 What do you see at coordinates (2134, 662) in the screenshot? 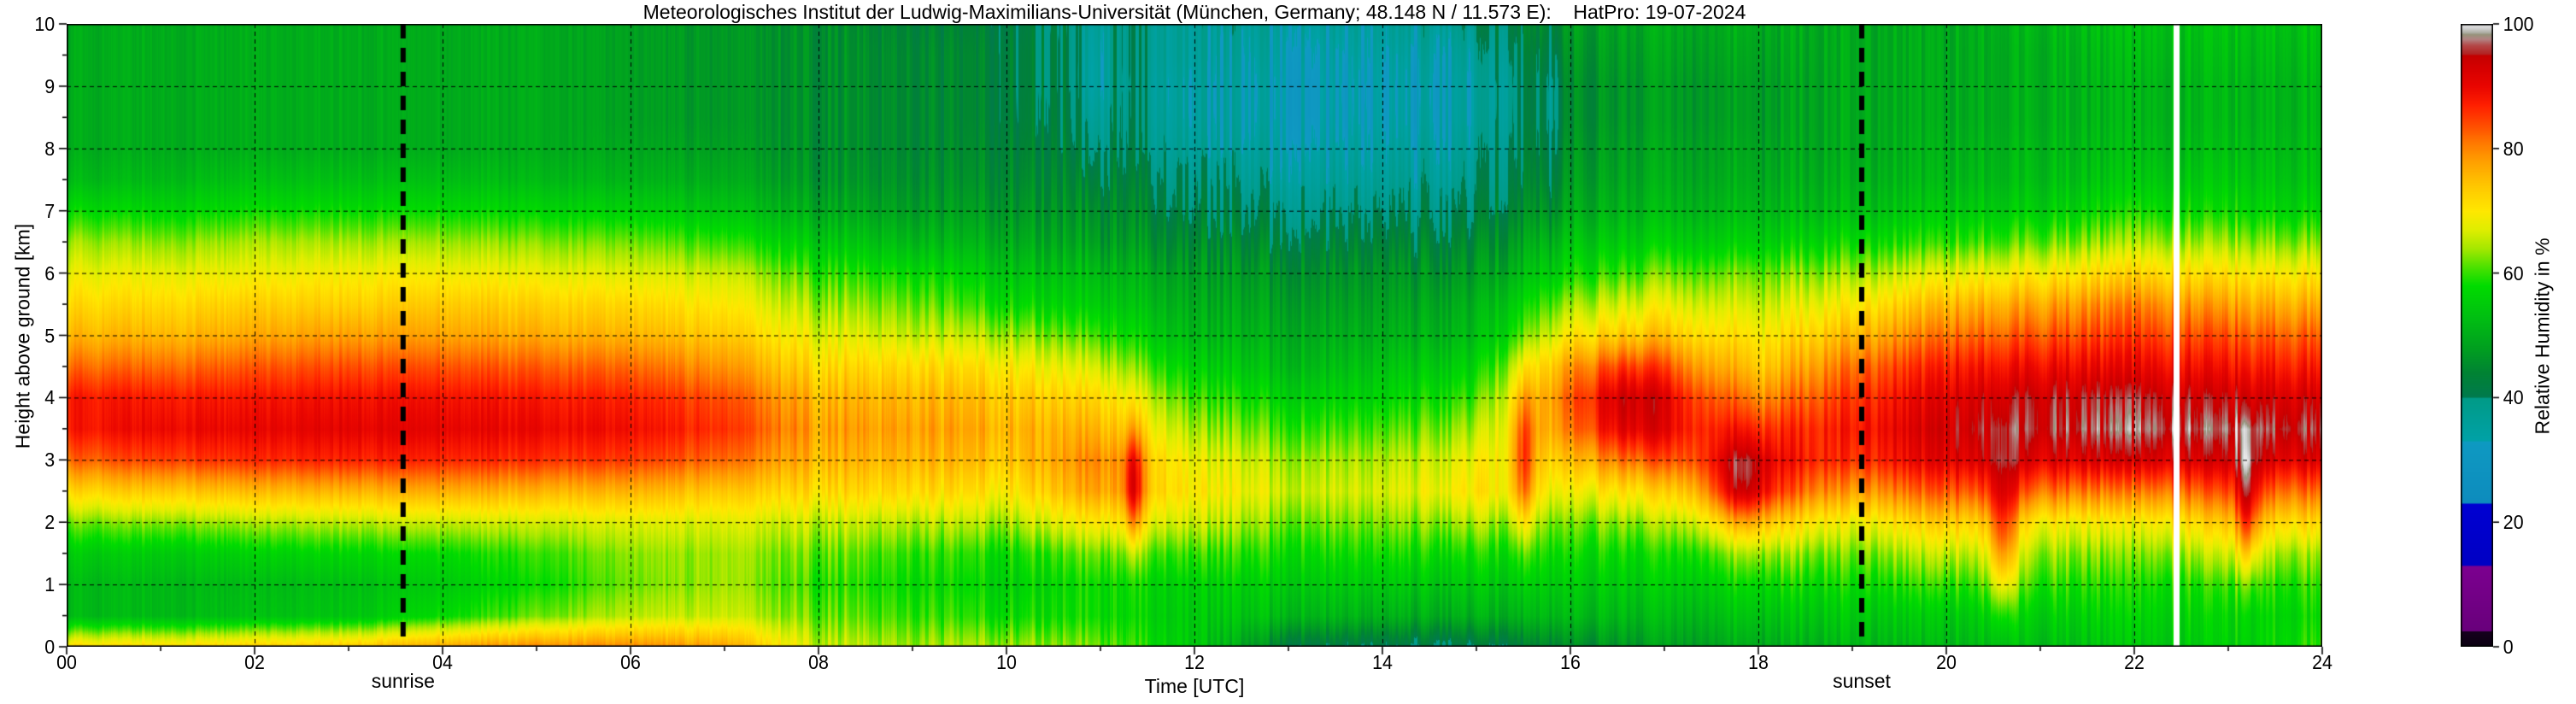
I see `x-tick-label-22: 22` at bounding box center [2134, 662].